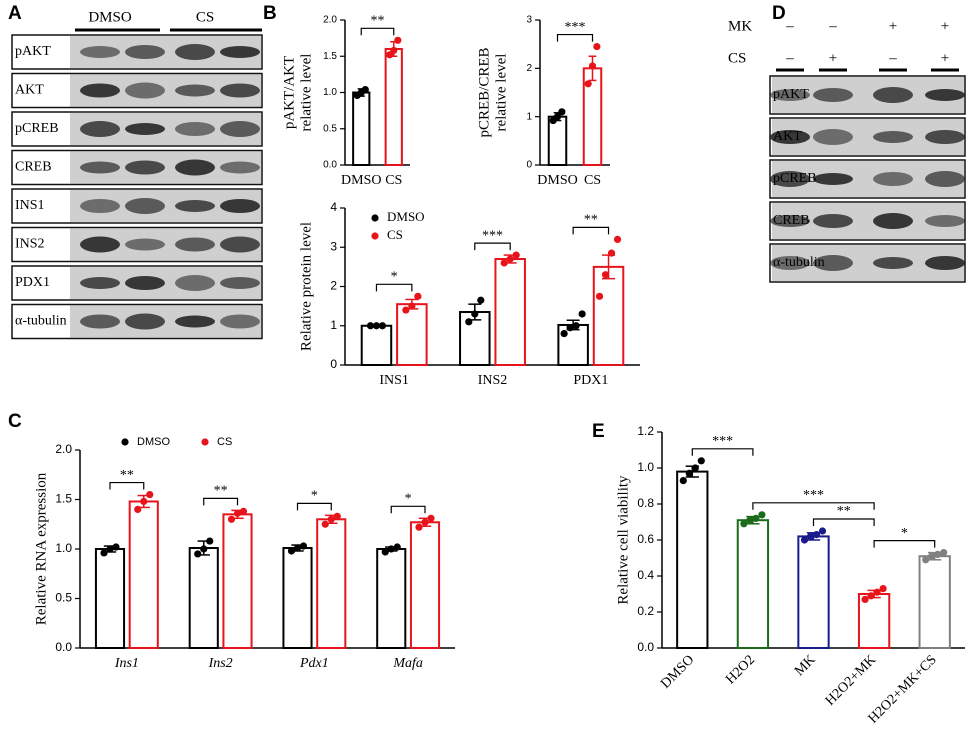 Image resolution: width=969 pixels, height=733 pixels. What do you see at coordinates (623, 540) in the screenshot?
I see `y-axis-label: Relative cell viability` at bounding box center [623, 540].